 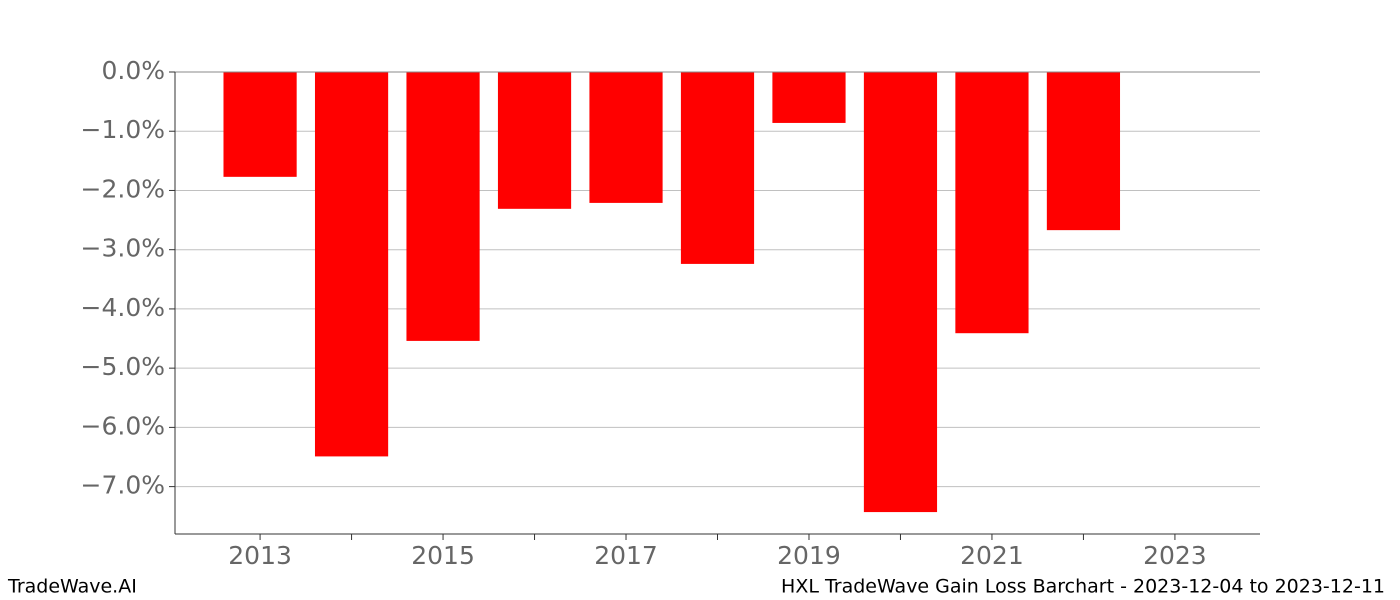 I want to click on footer-left: TradeWave.AI, so click(x=72, y=587).